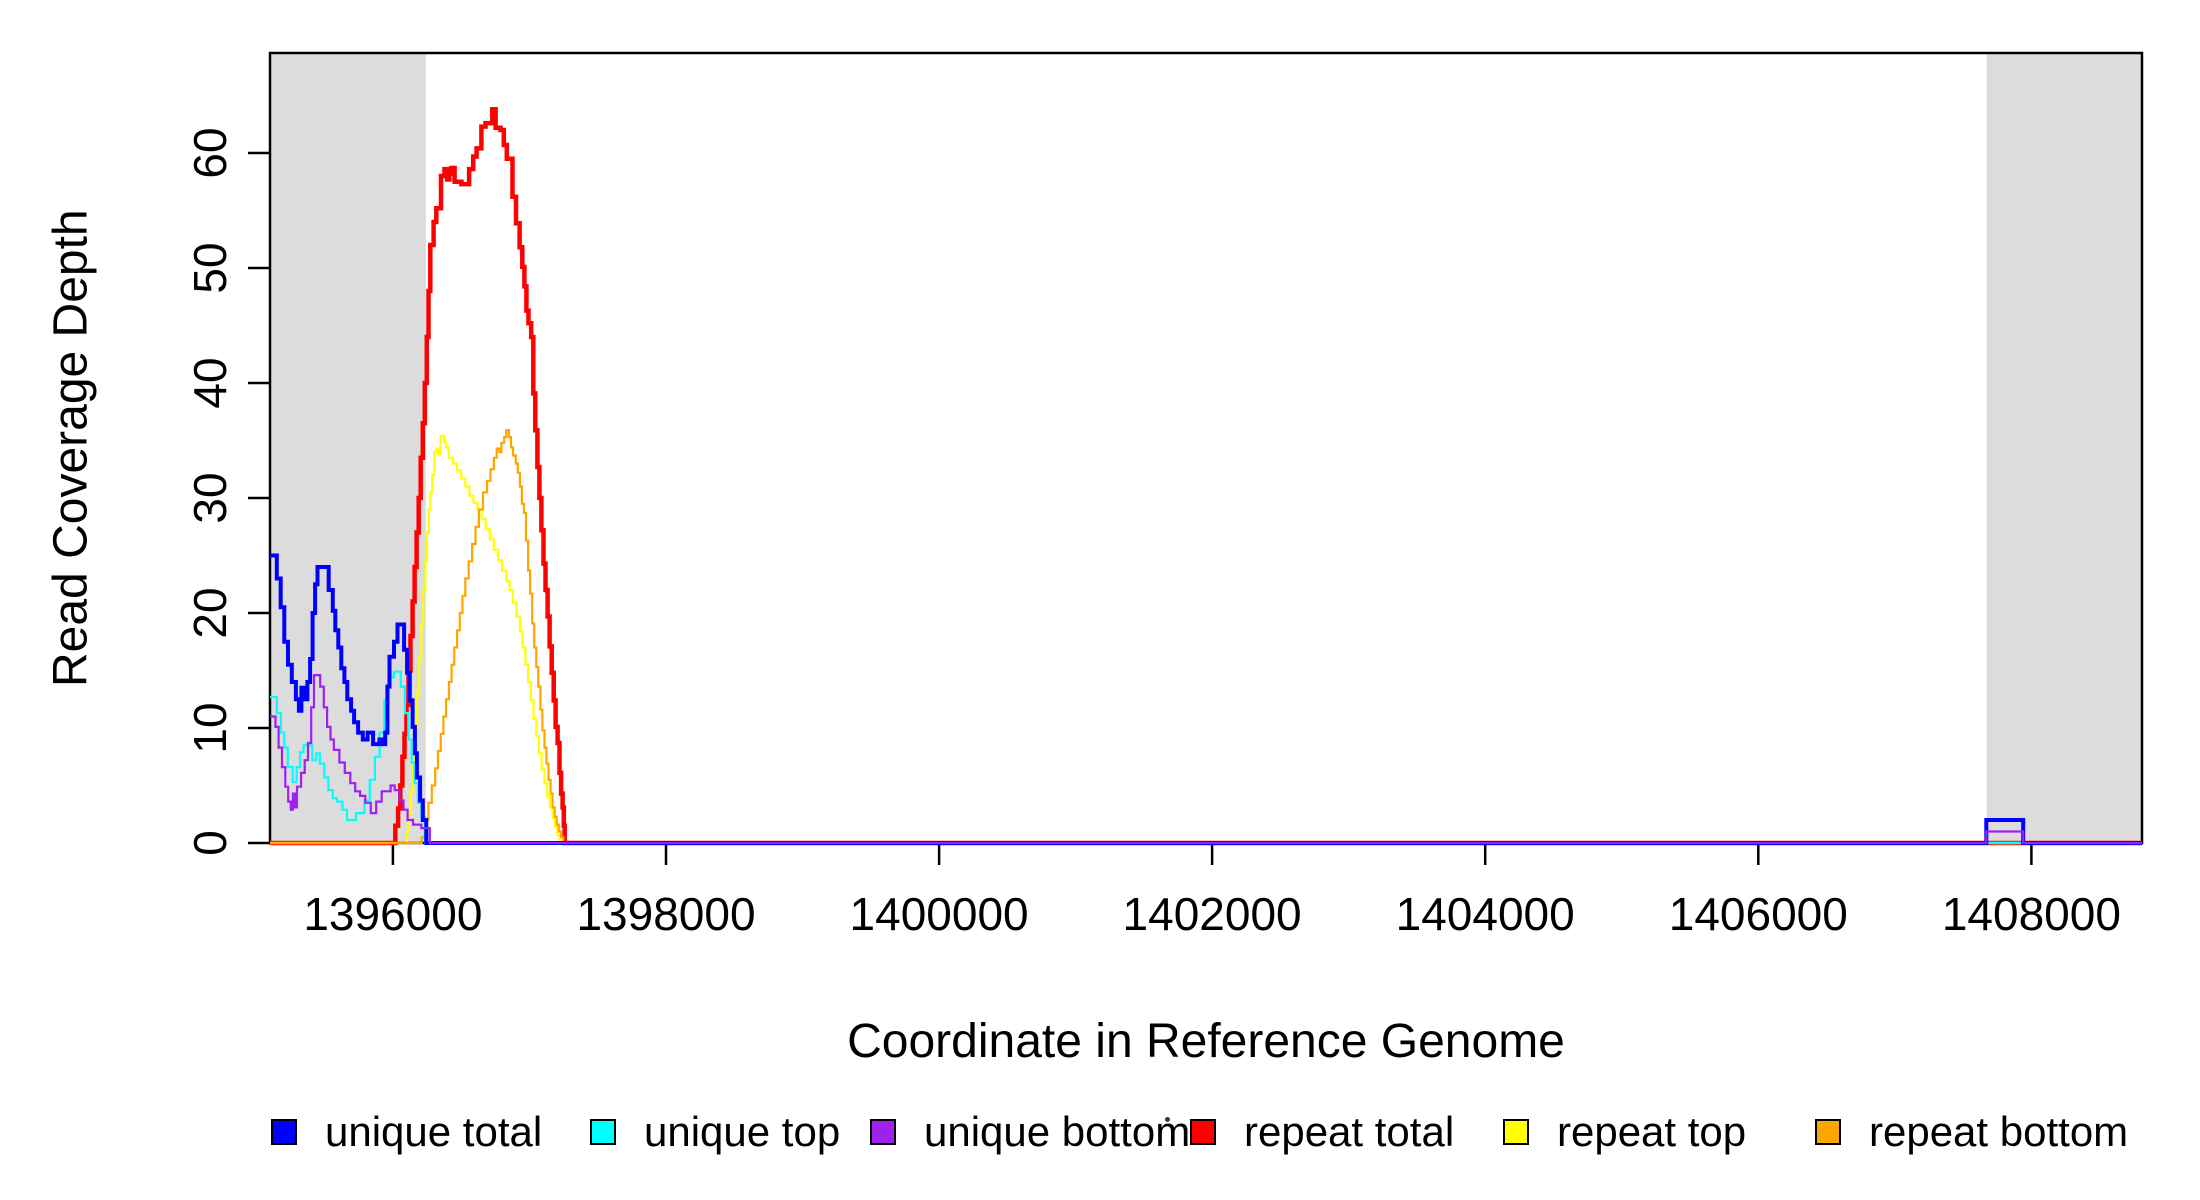  Describe the element at coordinates (210, 267) in the screenshot. I see `y-axis-tick-label: 50` at that location.